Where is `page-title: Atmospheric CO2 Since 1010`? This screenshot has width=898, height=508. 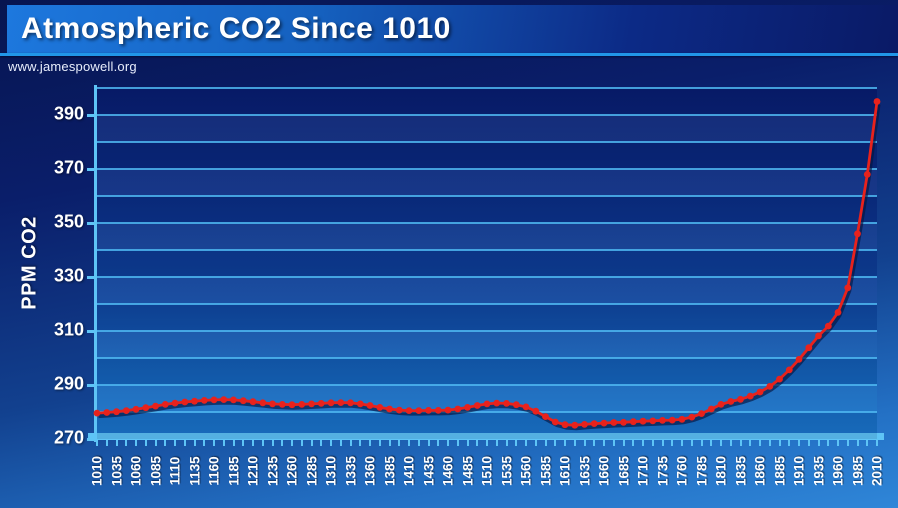 page-title: Atmospheric CO2 Since 1010 is located at coordinates (236, 28).